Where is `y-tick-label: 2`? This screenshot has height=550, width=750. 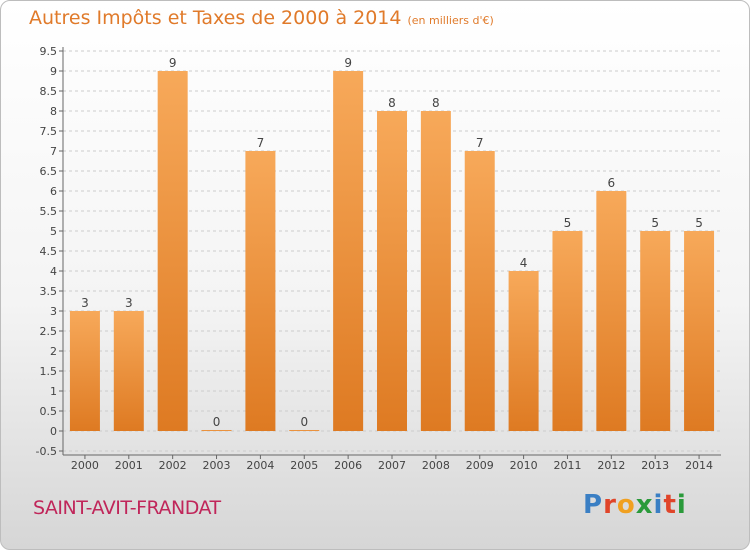
y-tick-label: 2 is located at coordinates (53, 351).